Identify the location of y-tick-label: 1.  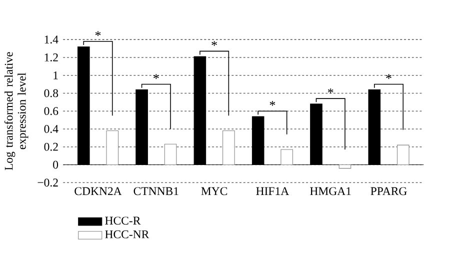
(56, 75).